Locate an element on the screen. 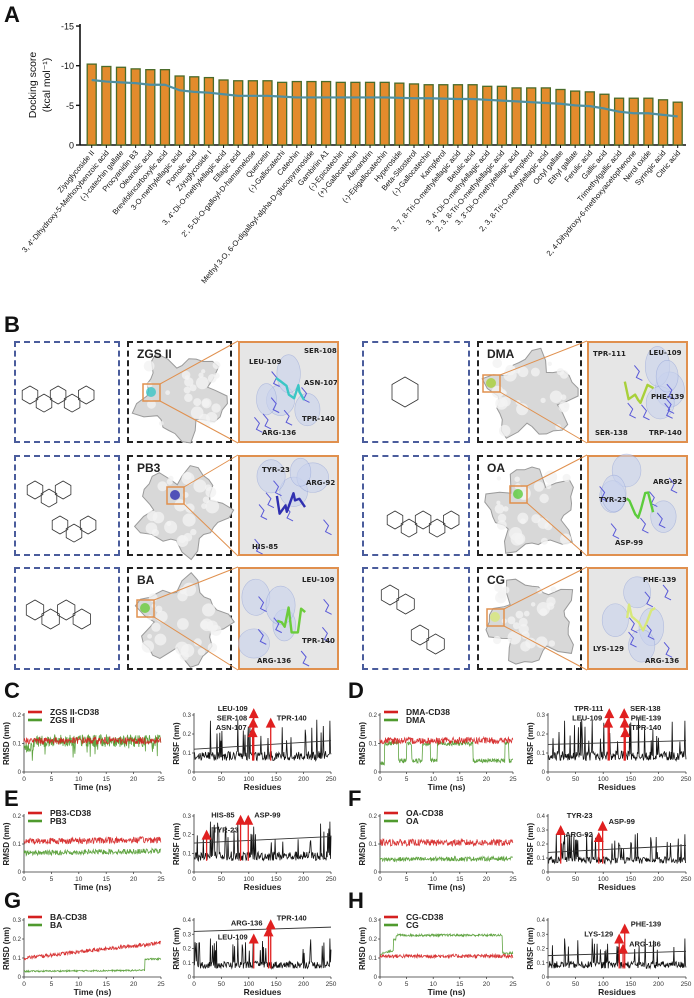 This screenshot has width=694, height=998. protein-box-oa: OA is located at coordinates (529, 505).